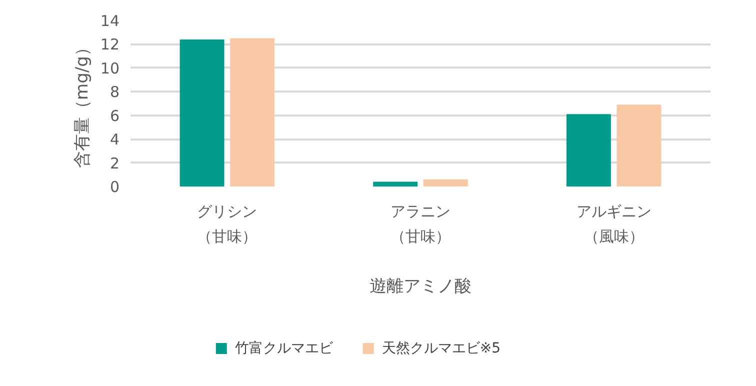 The height and width of the screenshot is (386, 756). What do you see at coordinates (115, 139) in the screenshot?
I see `y-tick-label: 4` at bounding box center [115, 139].